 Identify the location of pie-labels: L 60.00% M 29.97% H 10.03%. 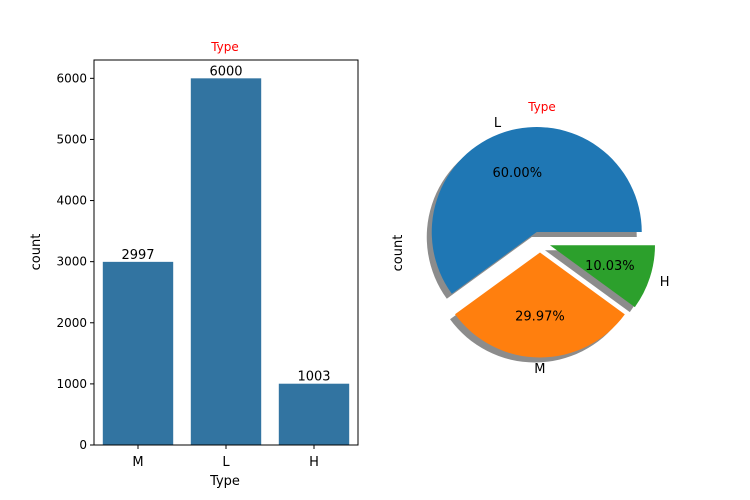
(580, 246).